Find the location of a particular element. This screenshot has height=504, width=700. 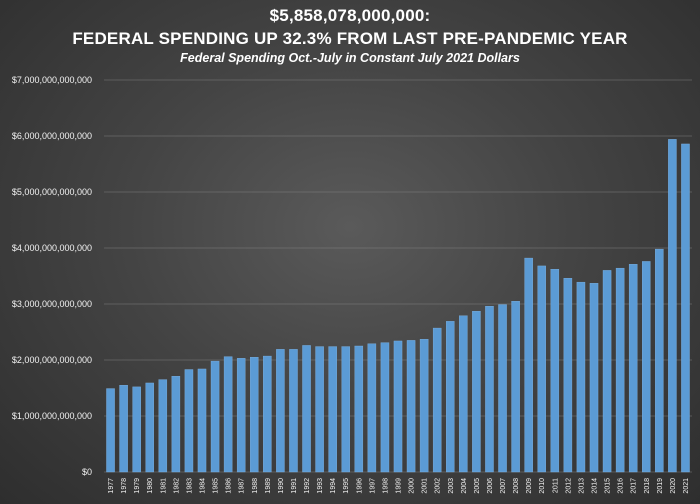

x-tick-label: 2010 is located at coordinates (542, 486).